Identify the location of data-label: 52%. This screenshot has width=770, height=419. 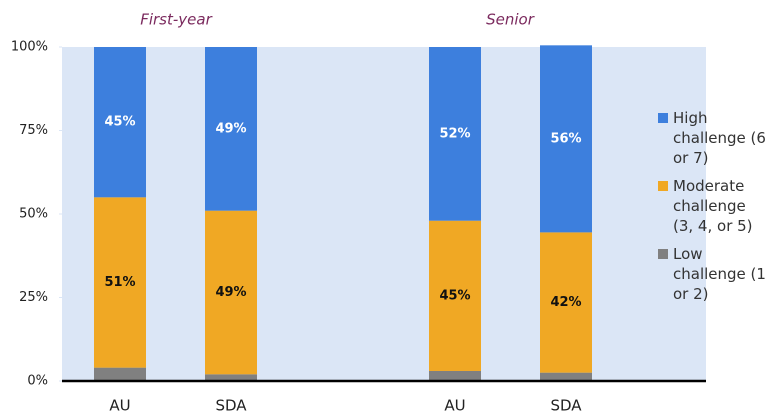
(454, 133).